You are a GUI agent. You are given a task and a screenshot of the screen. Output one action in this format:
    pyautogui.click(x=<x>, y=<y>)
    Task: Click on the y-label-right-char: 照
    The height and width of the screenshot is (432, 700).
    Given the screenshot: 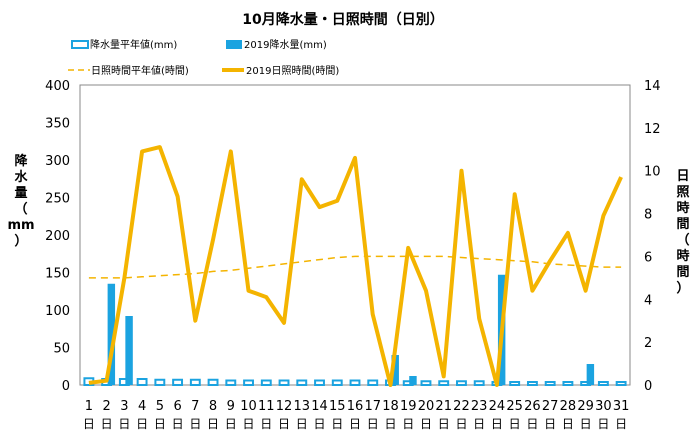 What is the action you would take?
    pyautogui.click(x=682, y=192)
    